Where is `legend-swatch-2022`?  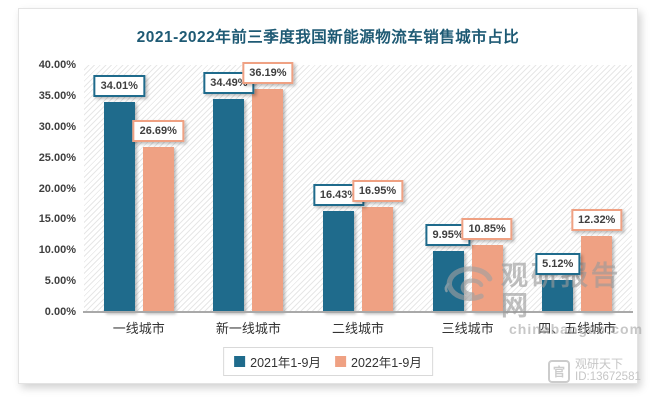 legend-swatch-2022 is located at coordinates (340, 361).